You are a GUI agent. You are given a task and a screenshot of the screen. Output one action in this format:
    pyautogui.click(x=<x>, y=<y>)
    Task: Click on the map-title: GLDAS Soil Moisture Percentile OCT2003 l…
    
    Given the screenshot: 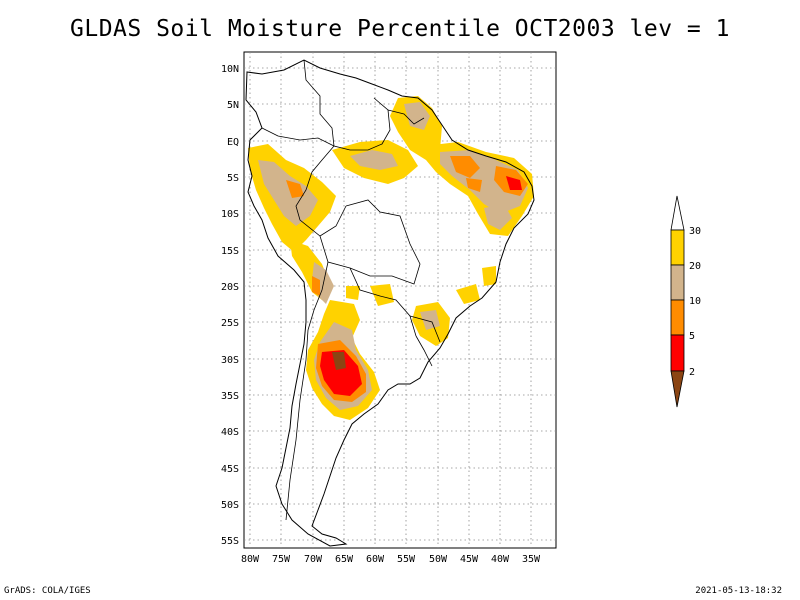 What is the action you would take?
    pyautogui.click(x=400, y=29)
    